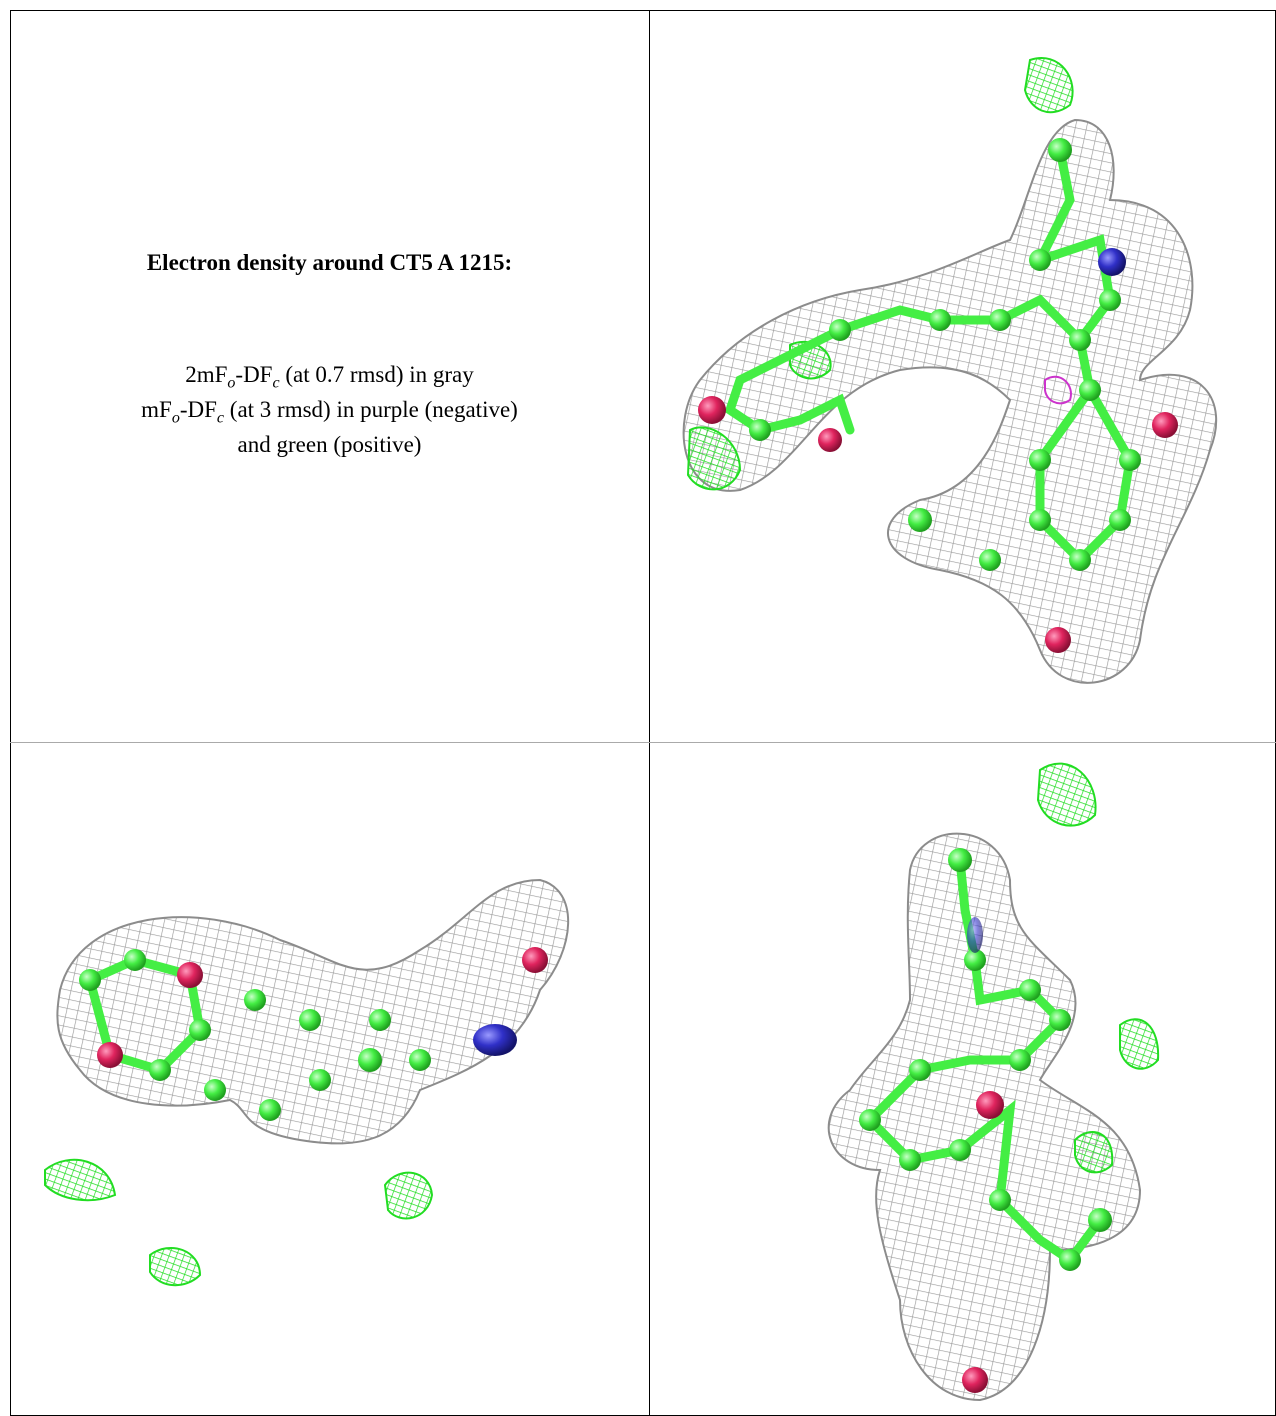 This screenshot has height=1416, width=1276. I want to click on caption-line: mFo-DFc (at 3 rmsd) in purple (negative), so click(329, 412).